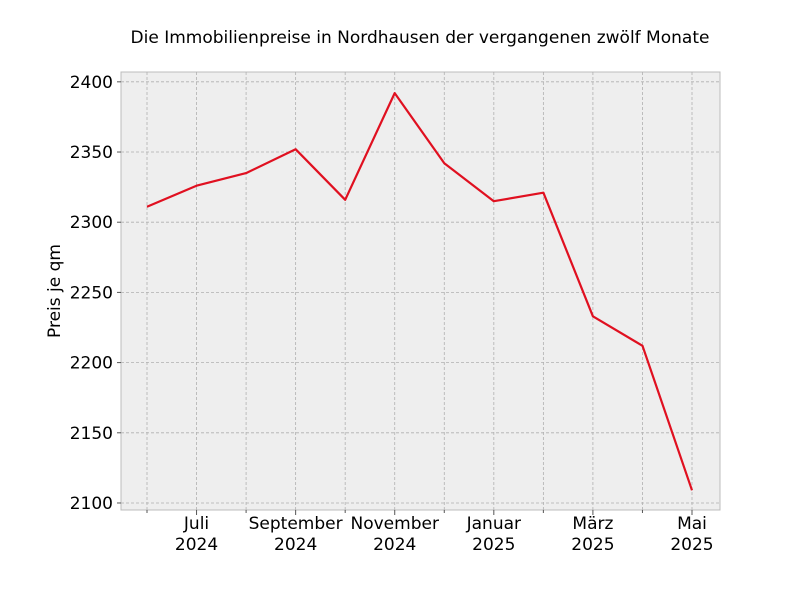  I want to click on y-tick-label: 2400, so click(91, 83).